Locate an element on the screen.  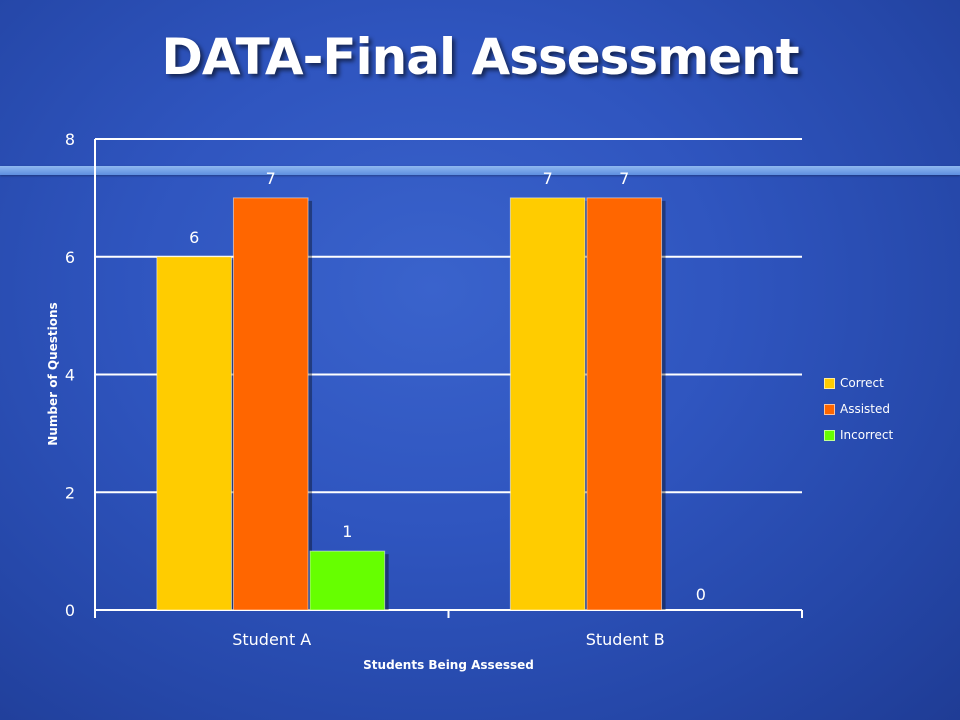
data-label: 0 is located at coordinates (701, 594).